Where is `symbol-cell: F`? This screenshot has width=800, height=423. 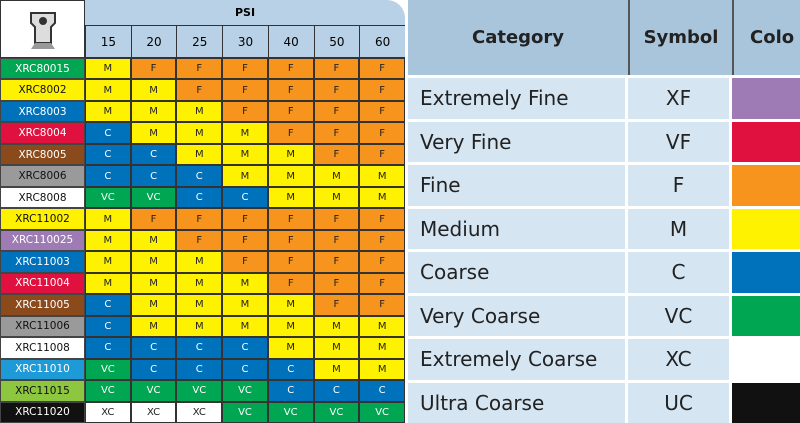 symbol-cell: F is located at coordinates (678, 185).